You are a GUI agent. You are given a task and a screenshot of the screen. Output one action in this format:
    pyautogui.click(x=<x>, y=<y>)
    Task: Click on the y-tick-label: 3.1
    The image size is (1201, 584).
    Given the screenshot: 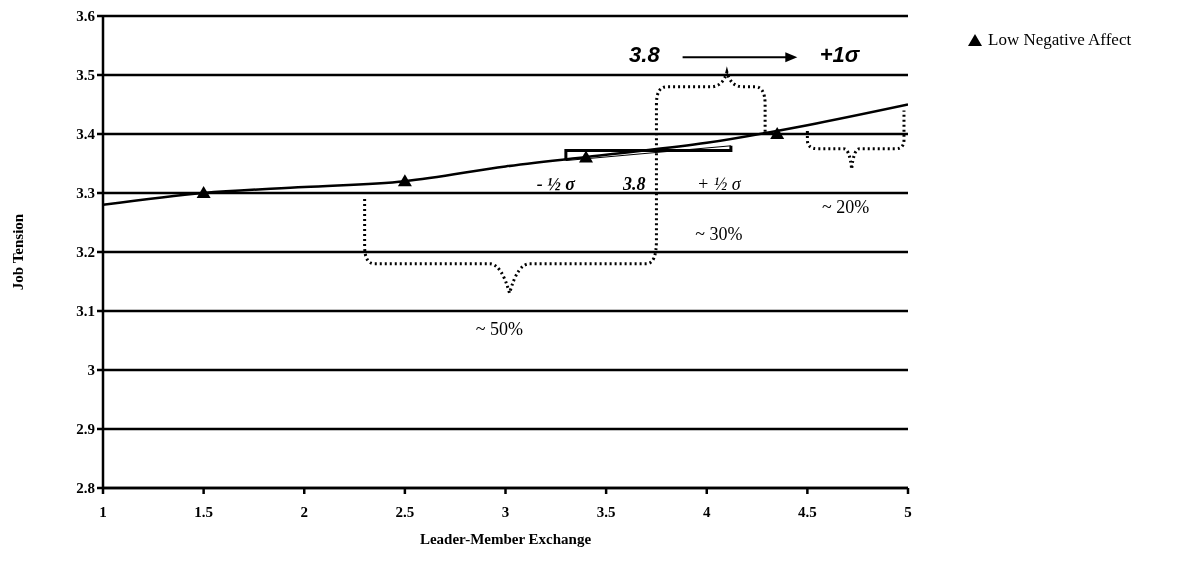 What is the action you would take?
    pyautogui.click(x=85, y=311)
    